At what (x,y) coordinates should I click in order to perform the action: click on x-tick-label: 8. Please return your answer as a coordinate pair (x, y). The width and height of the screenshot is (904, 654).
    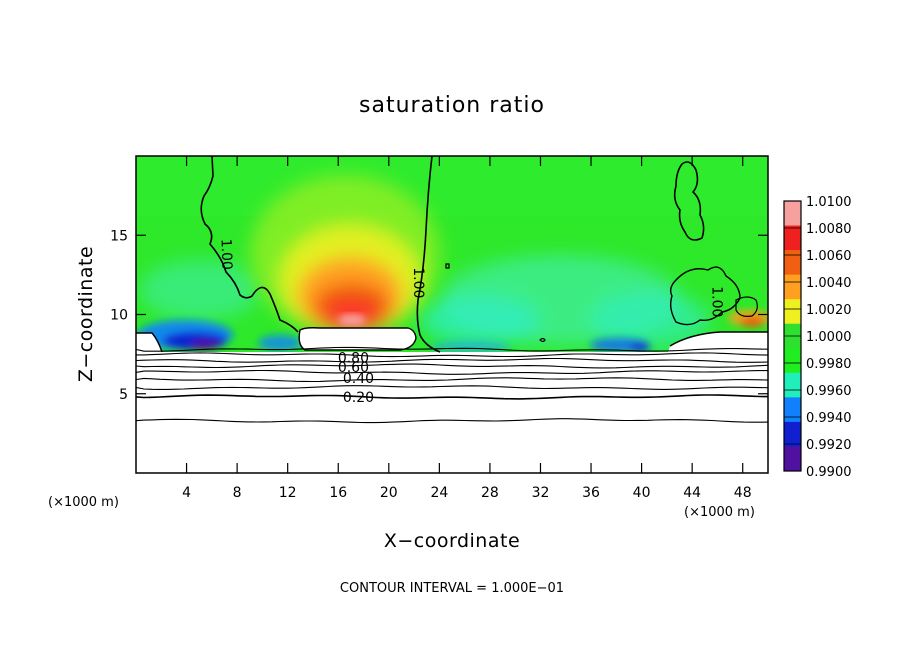
    Looking at the image, I should click on (237, 493).